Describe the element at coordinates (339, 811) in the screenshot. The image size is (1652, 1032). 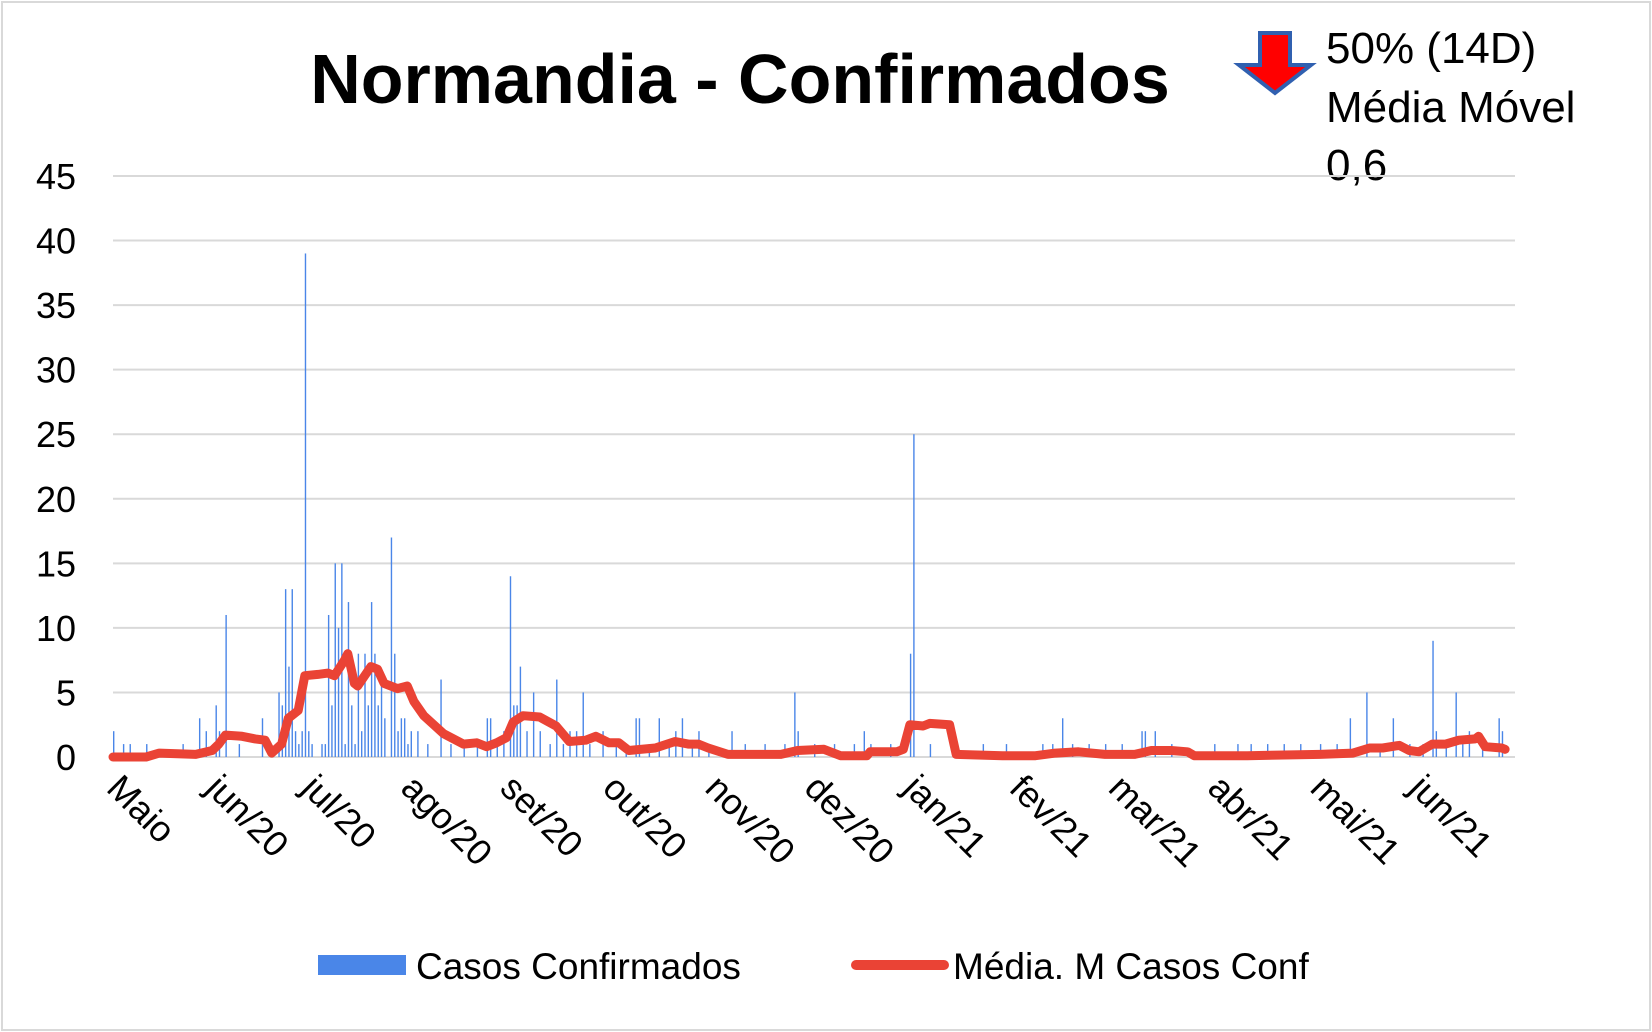
I see `x-tick-label: jul/20` at that location.